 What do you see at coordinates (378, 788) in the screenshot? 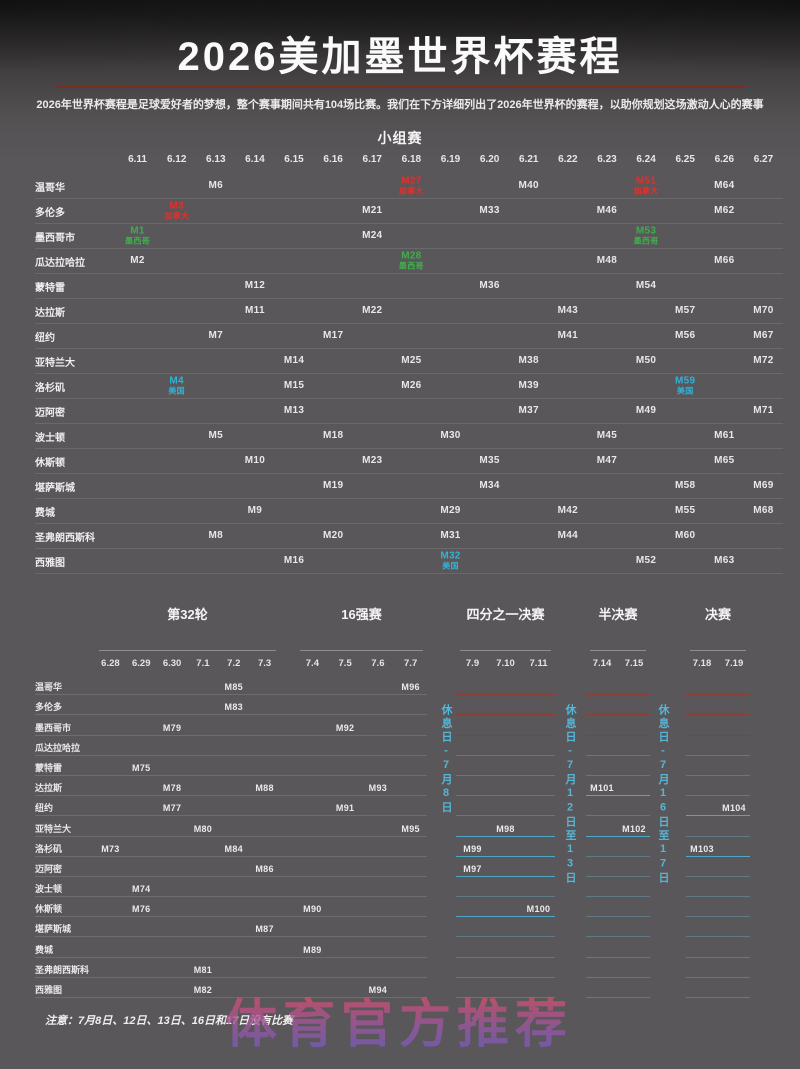
I see `match-cell: M93` at bounding box center [378, 788].